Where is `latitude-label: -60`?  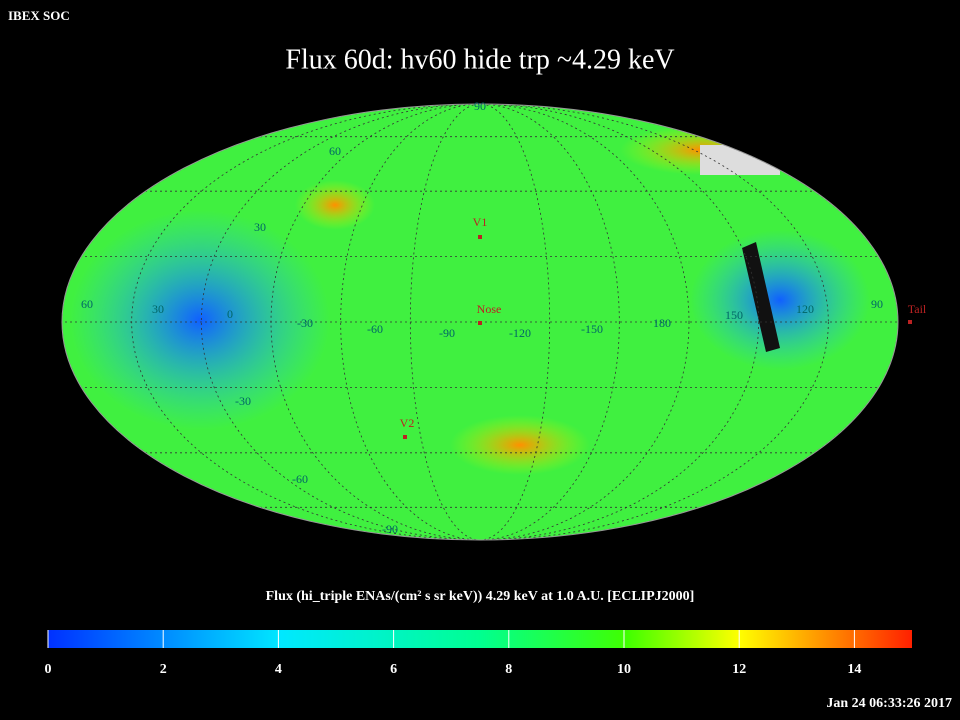
latitude-label: -60 is located at coordinates (300, 479).